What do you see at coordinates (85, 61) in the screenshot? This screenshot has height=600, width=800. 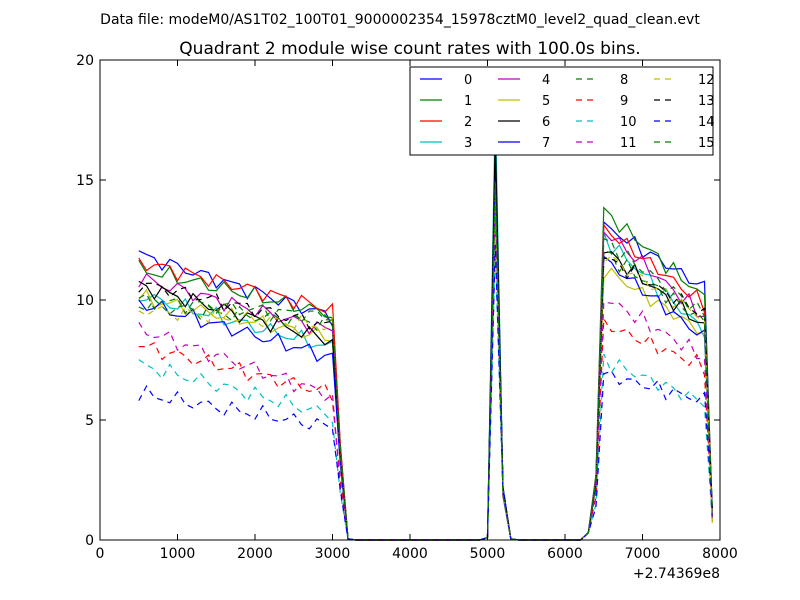 I see `y-tick-label: 20` at bounding box center [85, 61].